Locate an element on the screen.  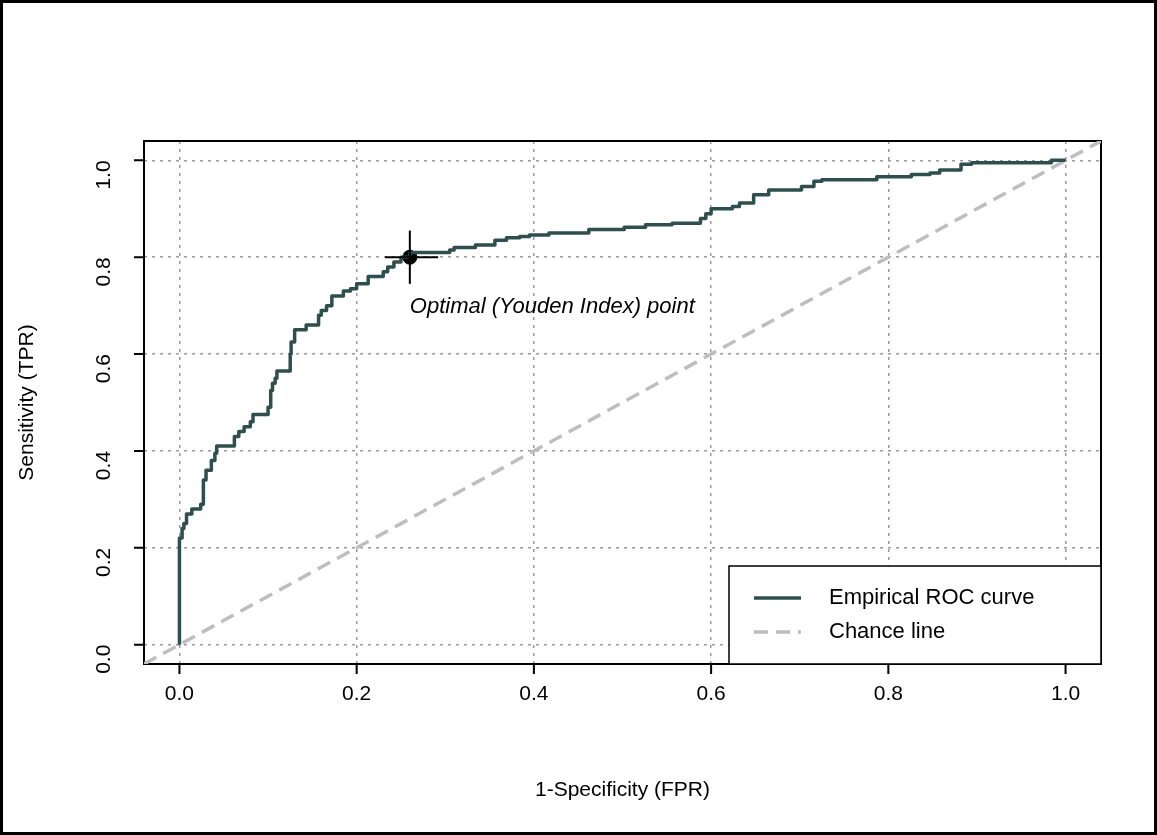
x-tick-label: 0.4 is located at coordinates (534, 693).